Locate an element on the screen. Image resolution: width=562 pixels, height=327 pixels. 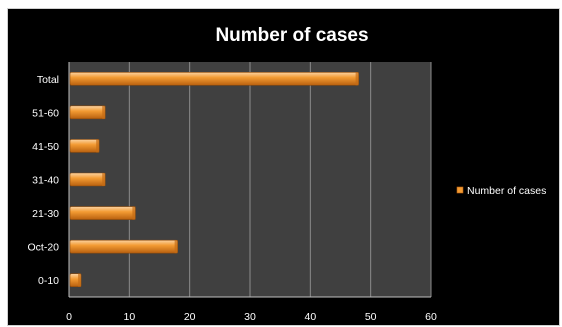
y-tick-label: 41-50 is located at coordinates (45, 147).